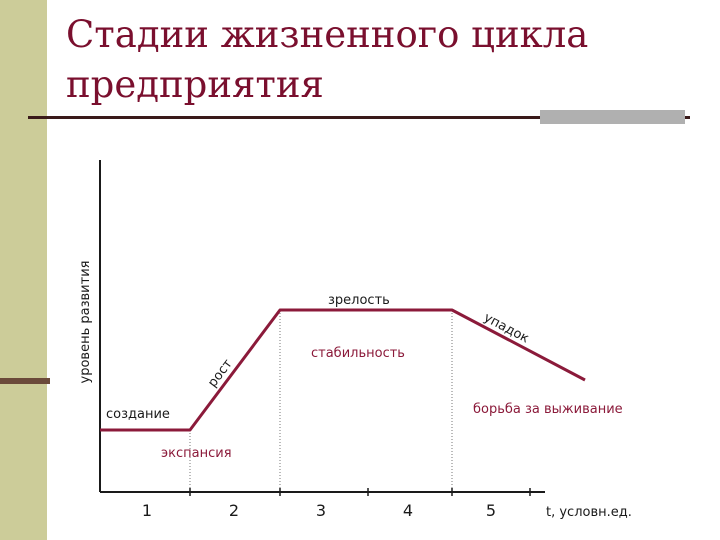 This screenshot has height=540, width=720. What do you see at coordinates (589, 512) in the screenshot?
I see `x-axis-label: t, условн.ед.` at bounding box center [589, 512].